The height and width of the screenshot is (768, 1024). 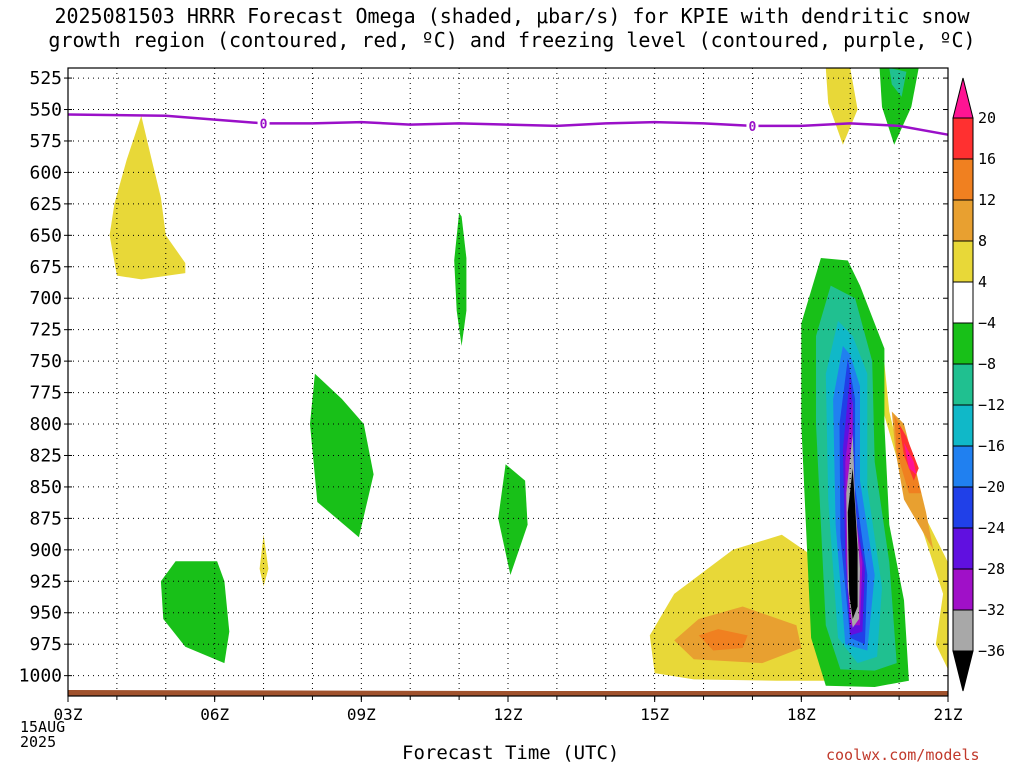 What do you see at coordinates (987, 200) in the screenshot?
I see `colorbar-label: 12` at bounding box center [987, 200].